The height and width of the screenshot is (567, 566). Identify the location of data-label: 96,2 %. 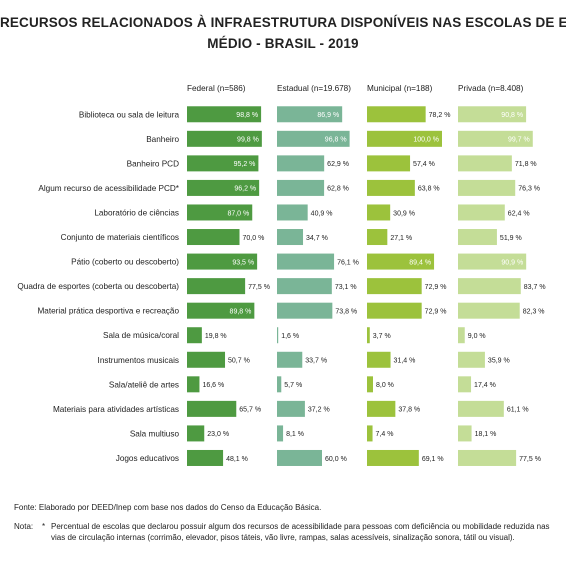
(245, 189).